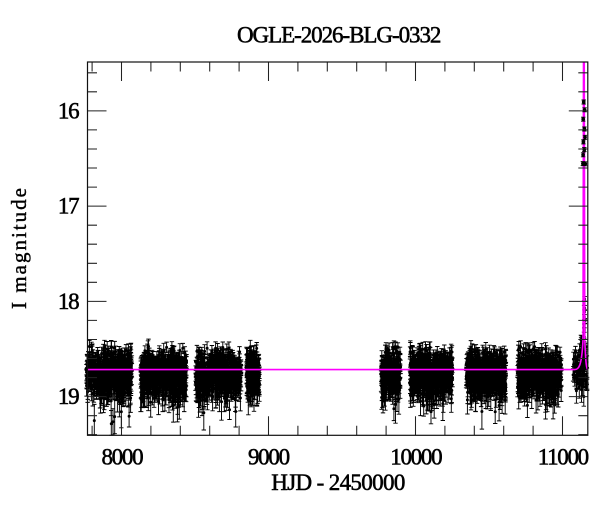  What do you see at coordinates (563, 457) in the screenshot?
I see `svg-text: 11000` at bounding box center [563, 457].